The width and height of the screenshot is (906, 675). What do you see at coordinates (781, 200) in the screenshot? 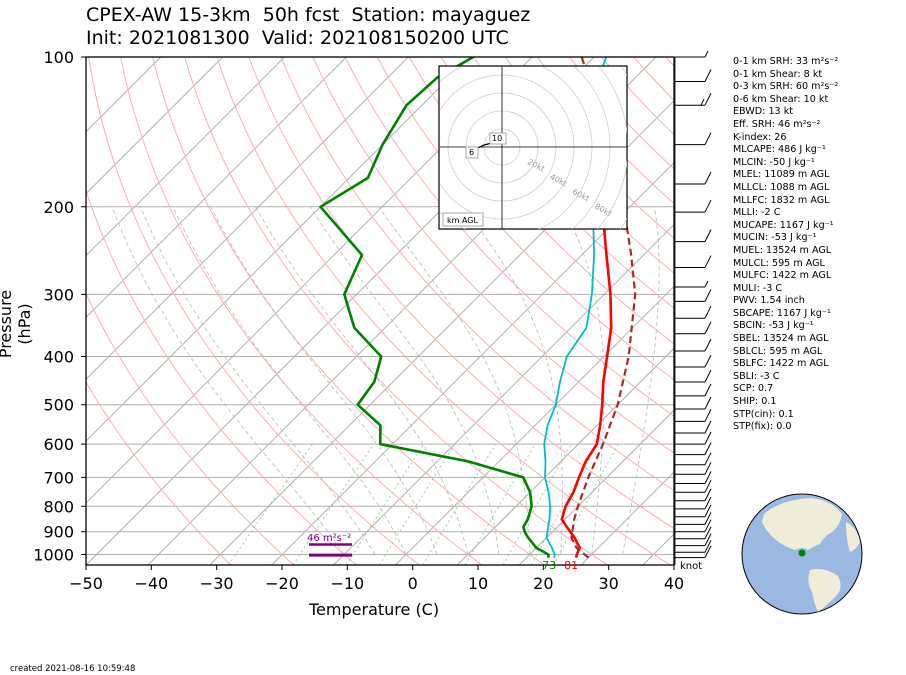
I see `sounding-parameter: MLLFC: 1832 m AGL` at bounding box center [781, 200].